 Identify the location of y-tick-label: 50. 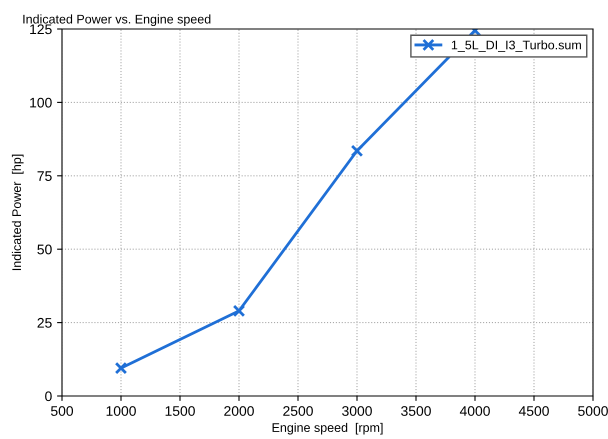
(44, 249).